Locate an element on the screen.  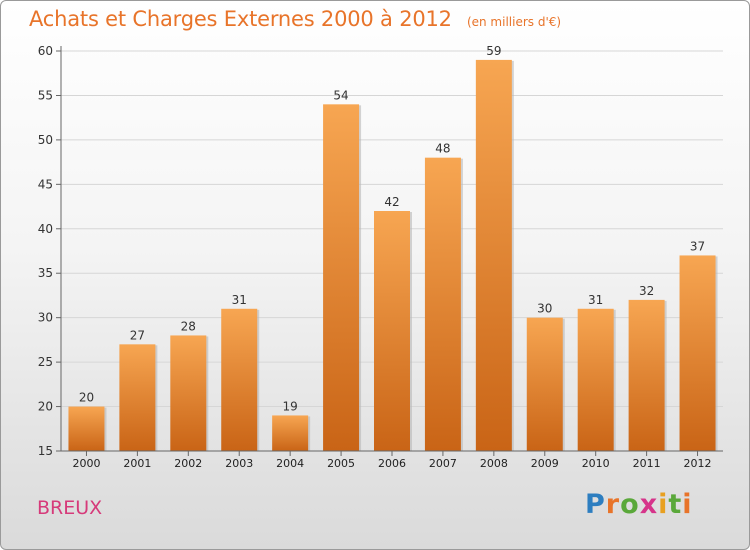
bar-2010 is located at coordinates (595, 379).